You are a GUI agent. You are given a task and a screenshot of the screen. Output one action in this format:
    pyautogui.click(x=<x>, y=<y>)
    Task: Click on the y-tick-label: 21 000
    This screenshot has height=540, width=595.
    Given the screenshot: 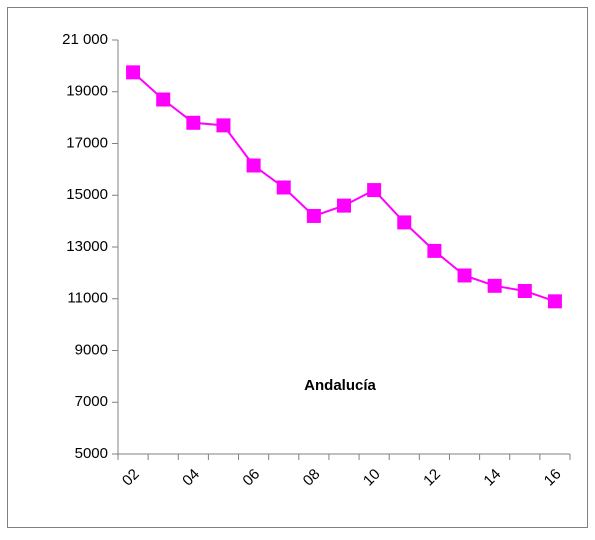 What is the action you would take?
    pyautogui.click(x=85, y=39)
    